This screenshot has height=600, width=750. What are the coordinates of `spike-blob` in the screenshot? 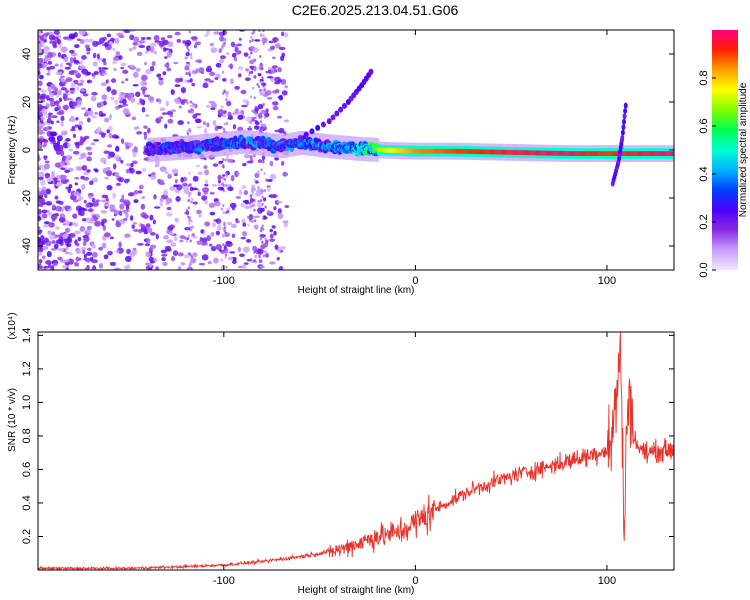 It's located at (622, 138).